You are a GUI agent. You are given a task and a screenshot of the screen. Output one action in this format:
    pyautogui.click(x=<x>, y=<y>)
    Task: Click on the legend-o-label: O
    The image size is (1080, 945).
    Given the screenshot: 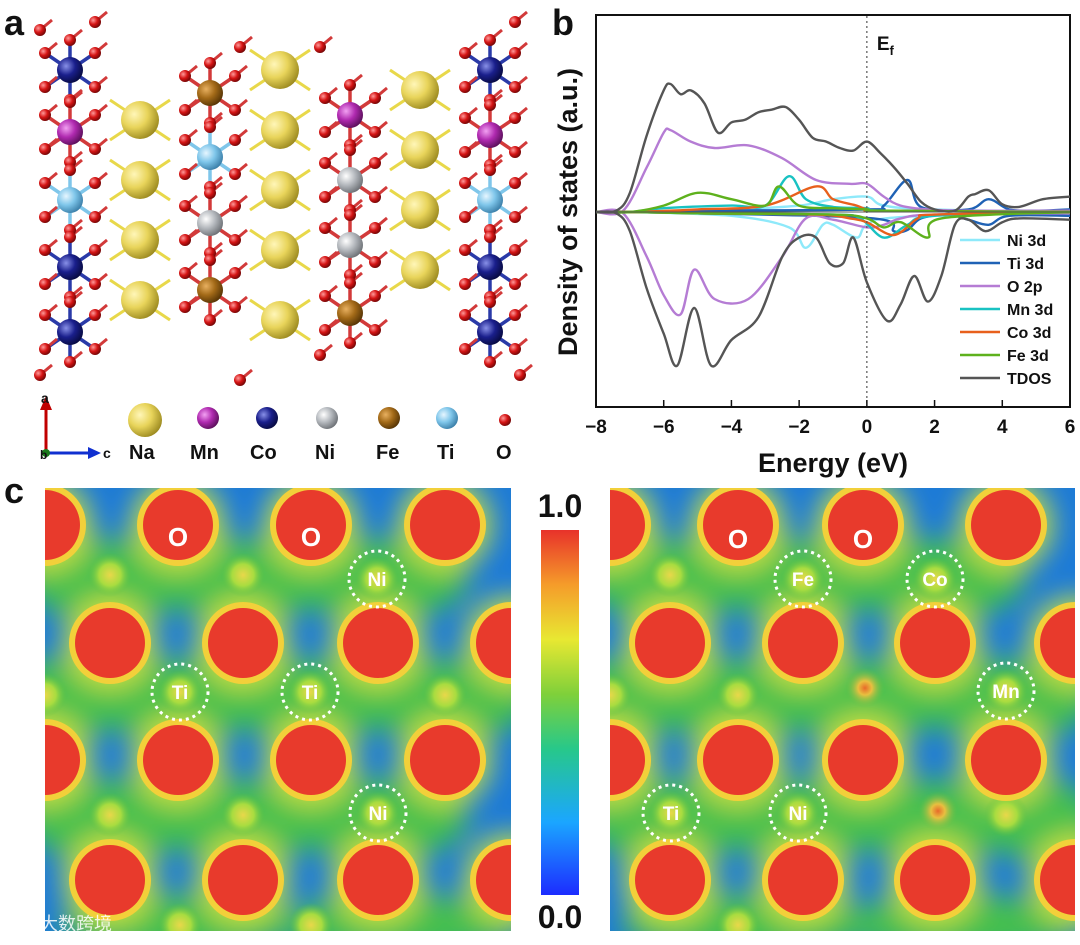 What is the action you would take?
    pyautogui.click(x=504, y=453)
    